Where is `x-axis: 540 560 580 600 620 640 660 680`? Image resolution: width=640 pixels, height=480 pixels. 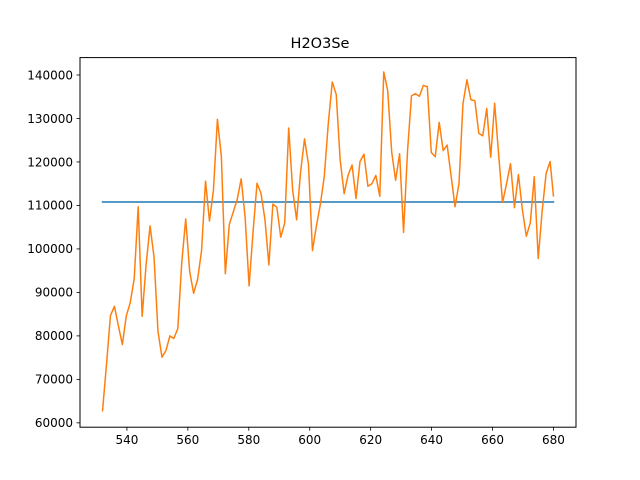
x-axis: 540 560 580 600 620 640 660 680 is located at coordinates (340, 437).